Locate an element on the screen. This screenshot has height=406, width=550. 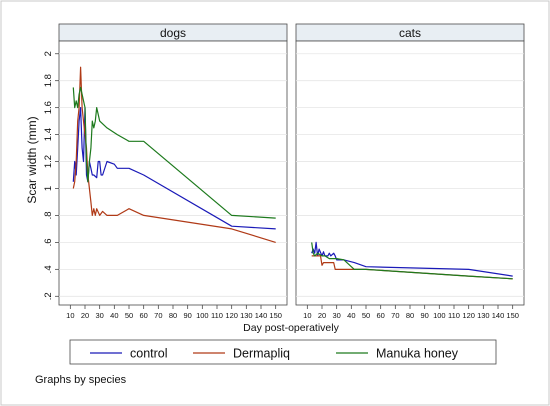
y-tick-label: 1 is located at coordinates (48, 188).